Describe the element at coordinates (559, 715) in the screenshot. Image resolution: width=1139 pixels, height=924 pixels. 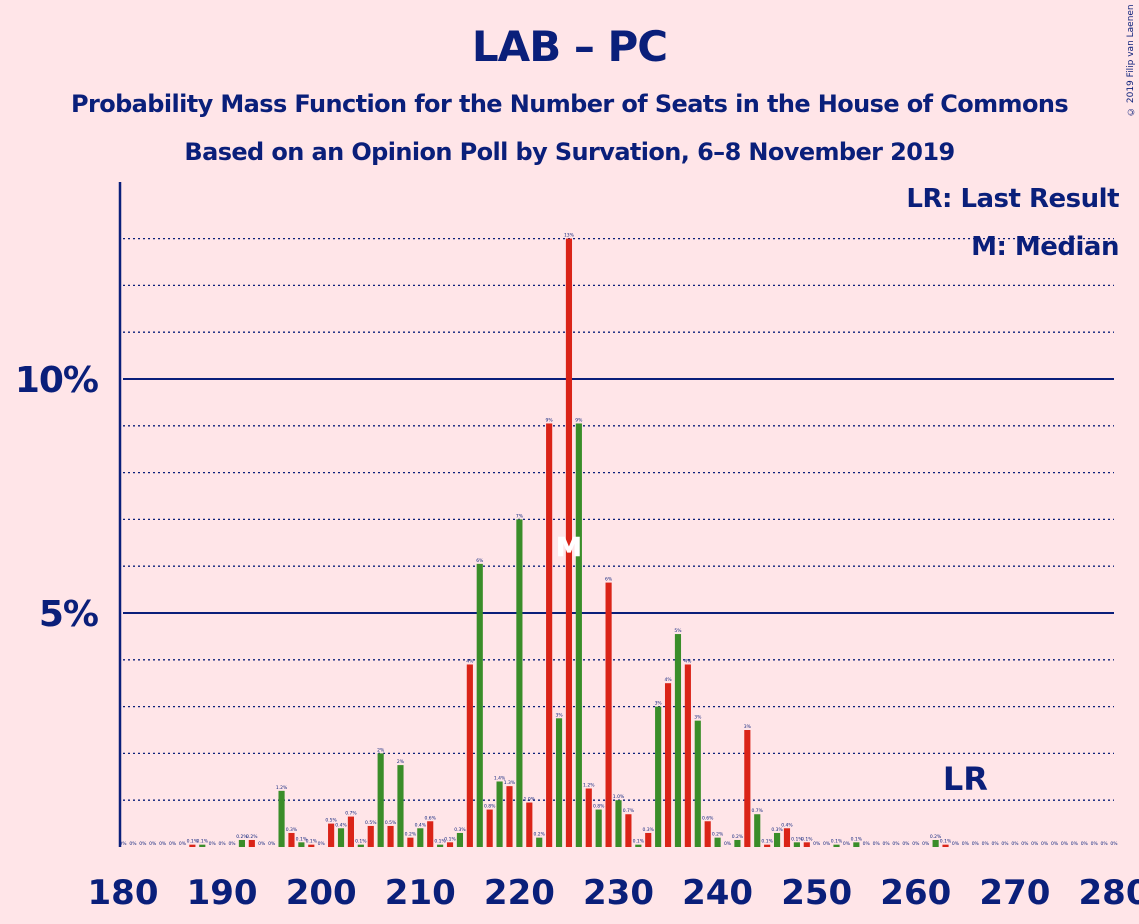
I see `bar-label-224: 3%` at that location.